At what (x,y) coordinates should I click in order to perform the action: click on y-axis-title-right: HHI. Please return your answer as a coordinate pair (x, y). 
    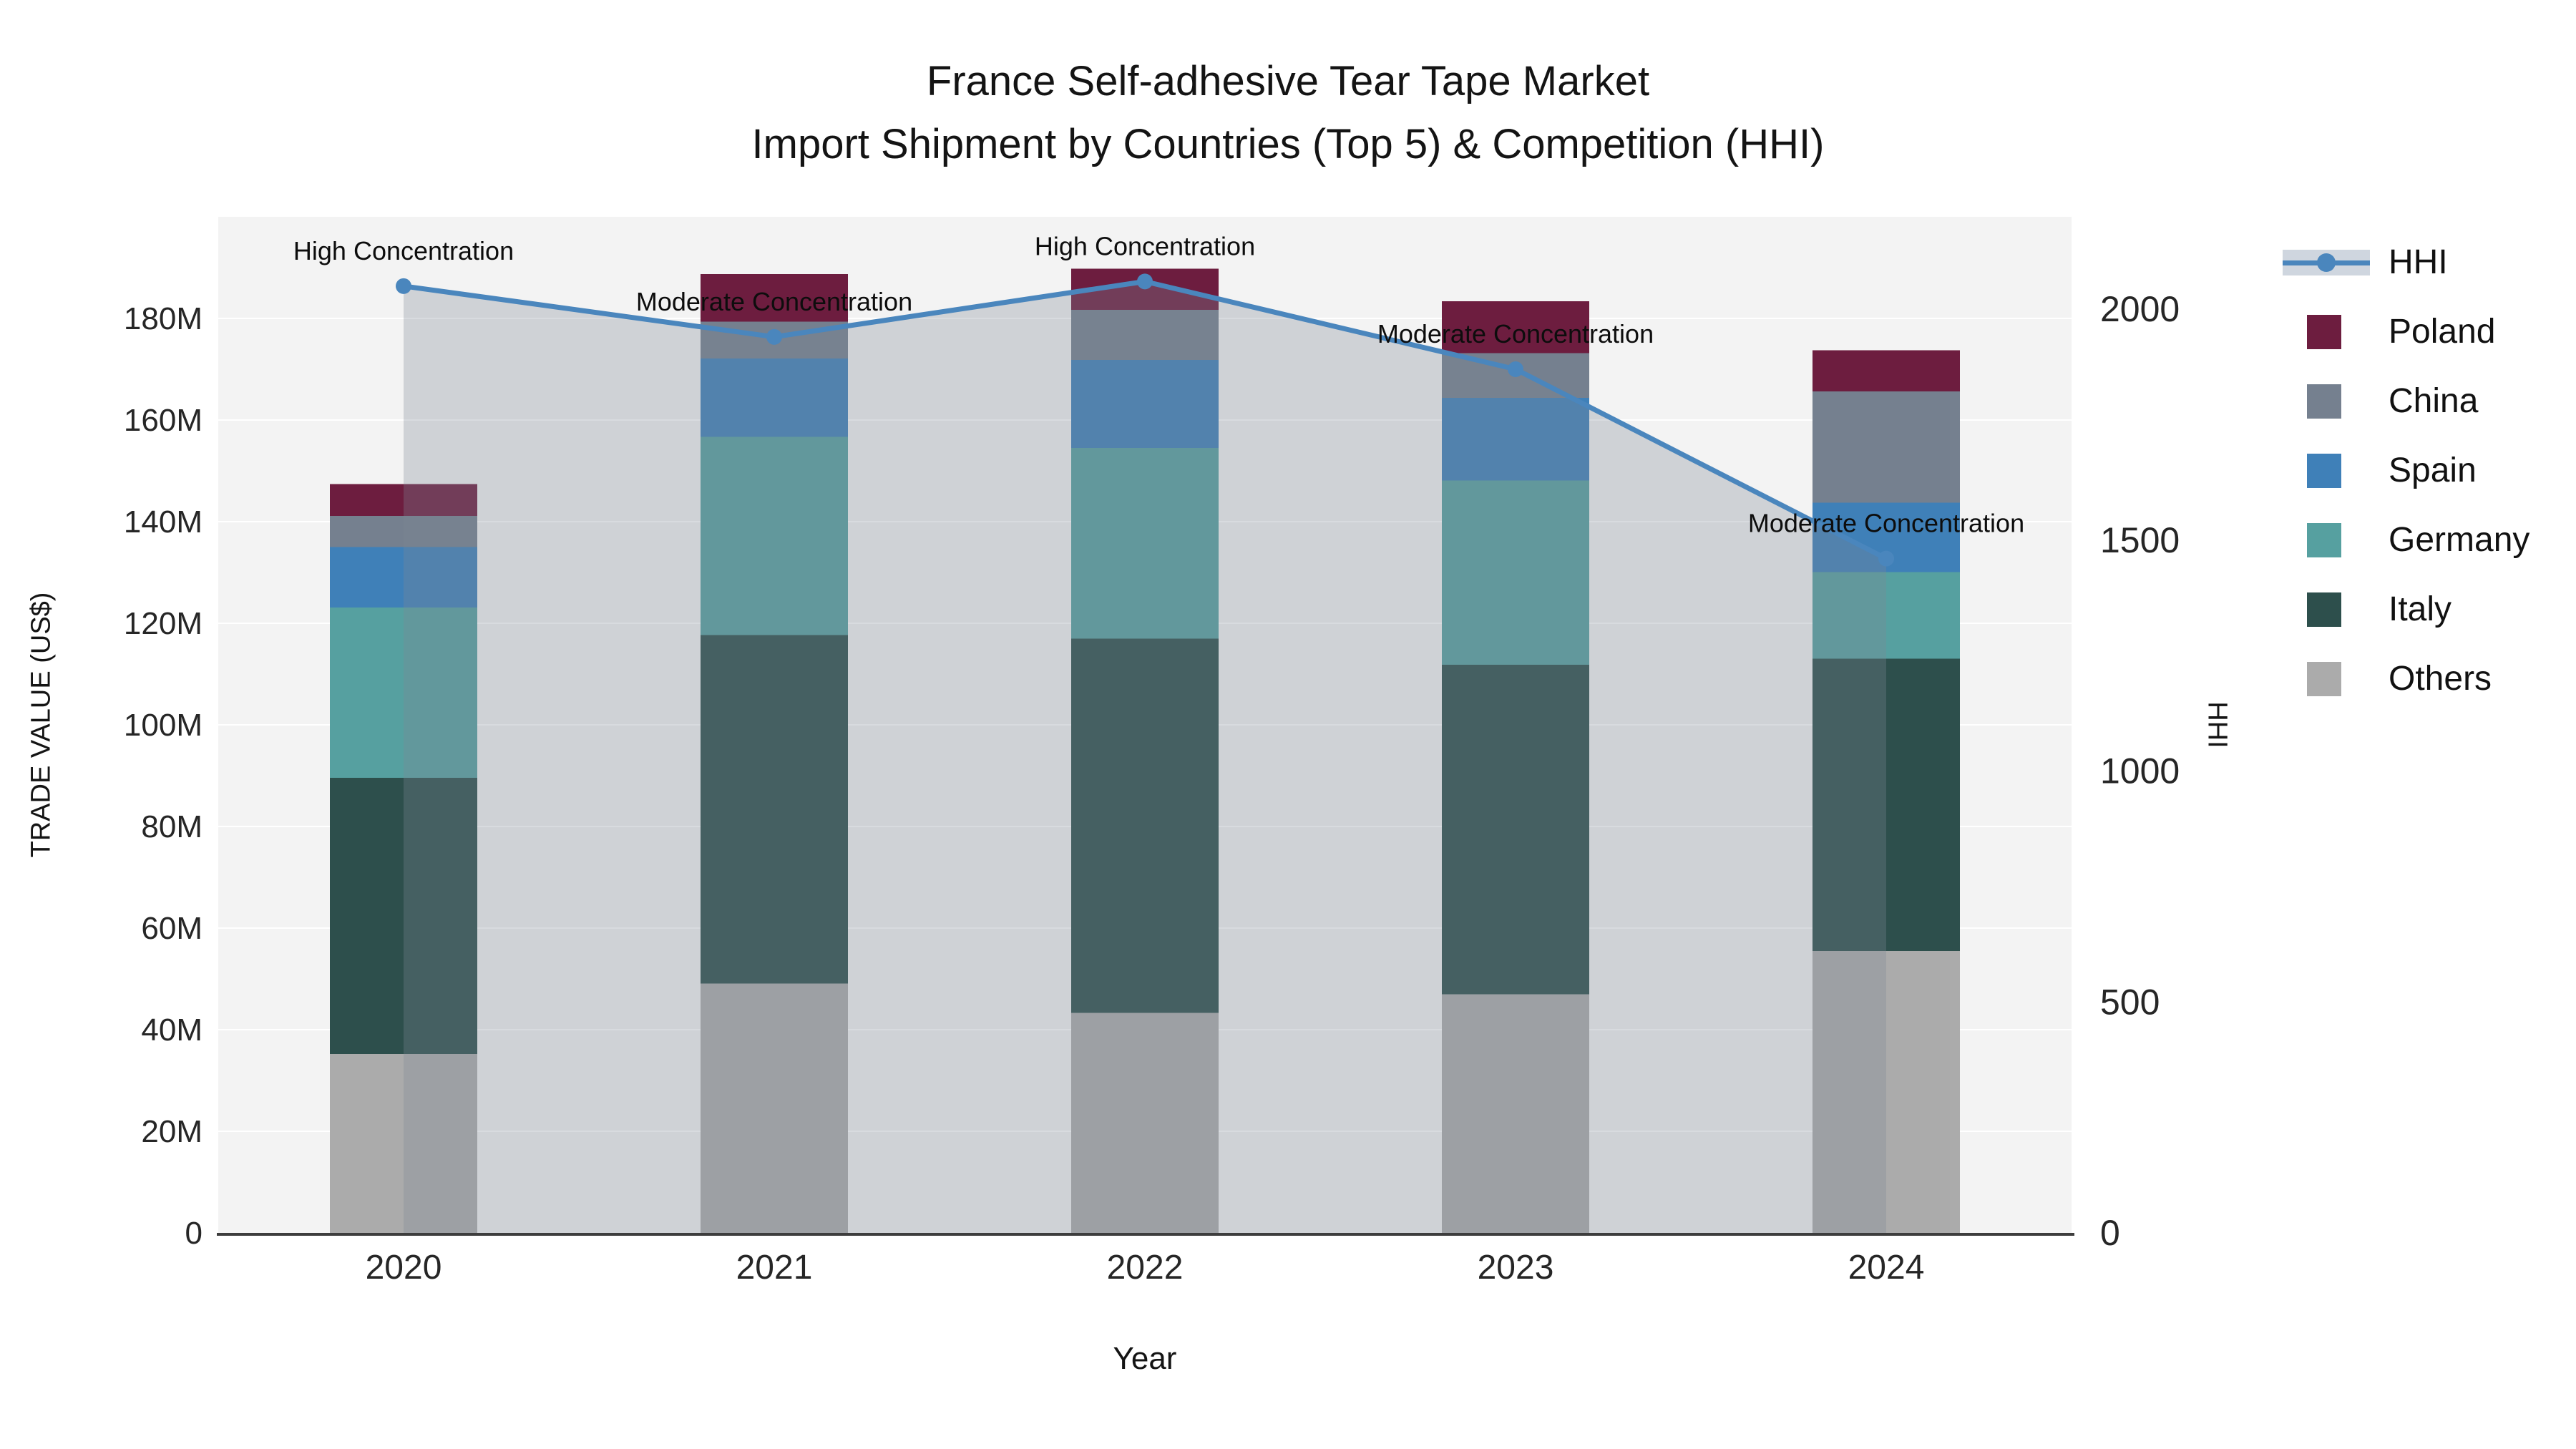
    Looking at the image, I should click on (2217, 724).